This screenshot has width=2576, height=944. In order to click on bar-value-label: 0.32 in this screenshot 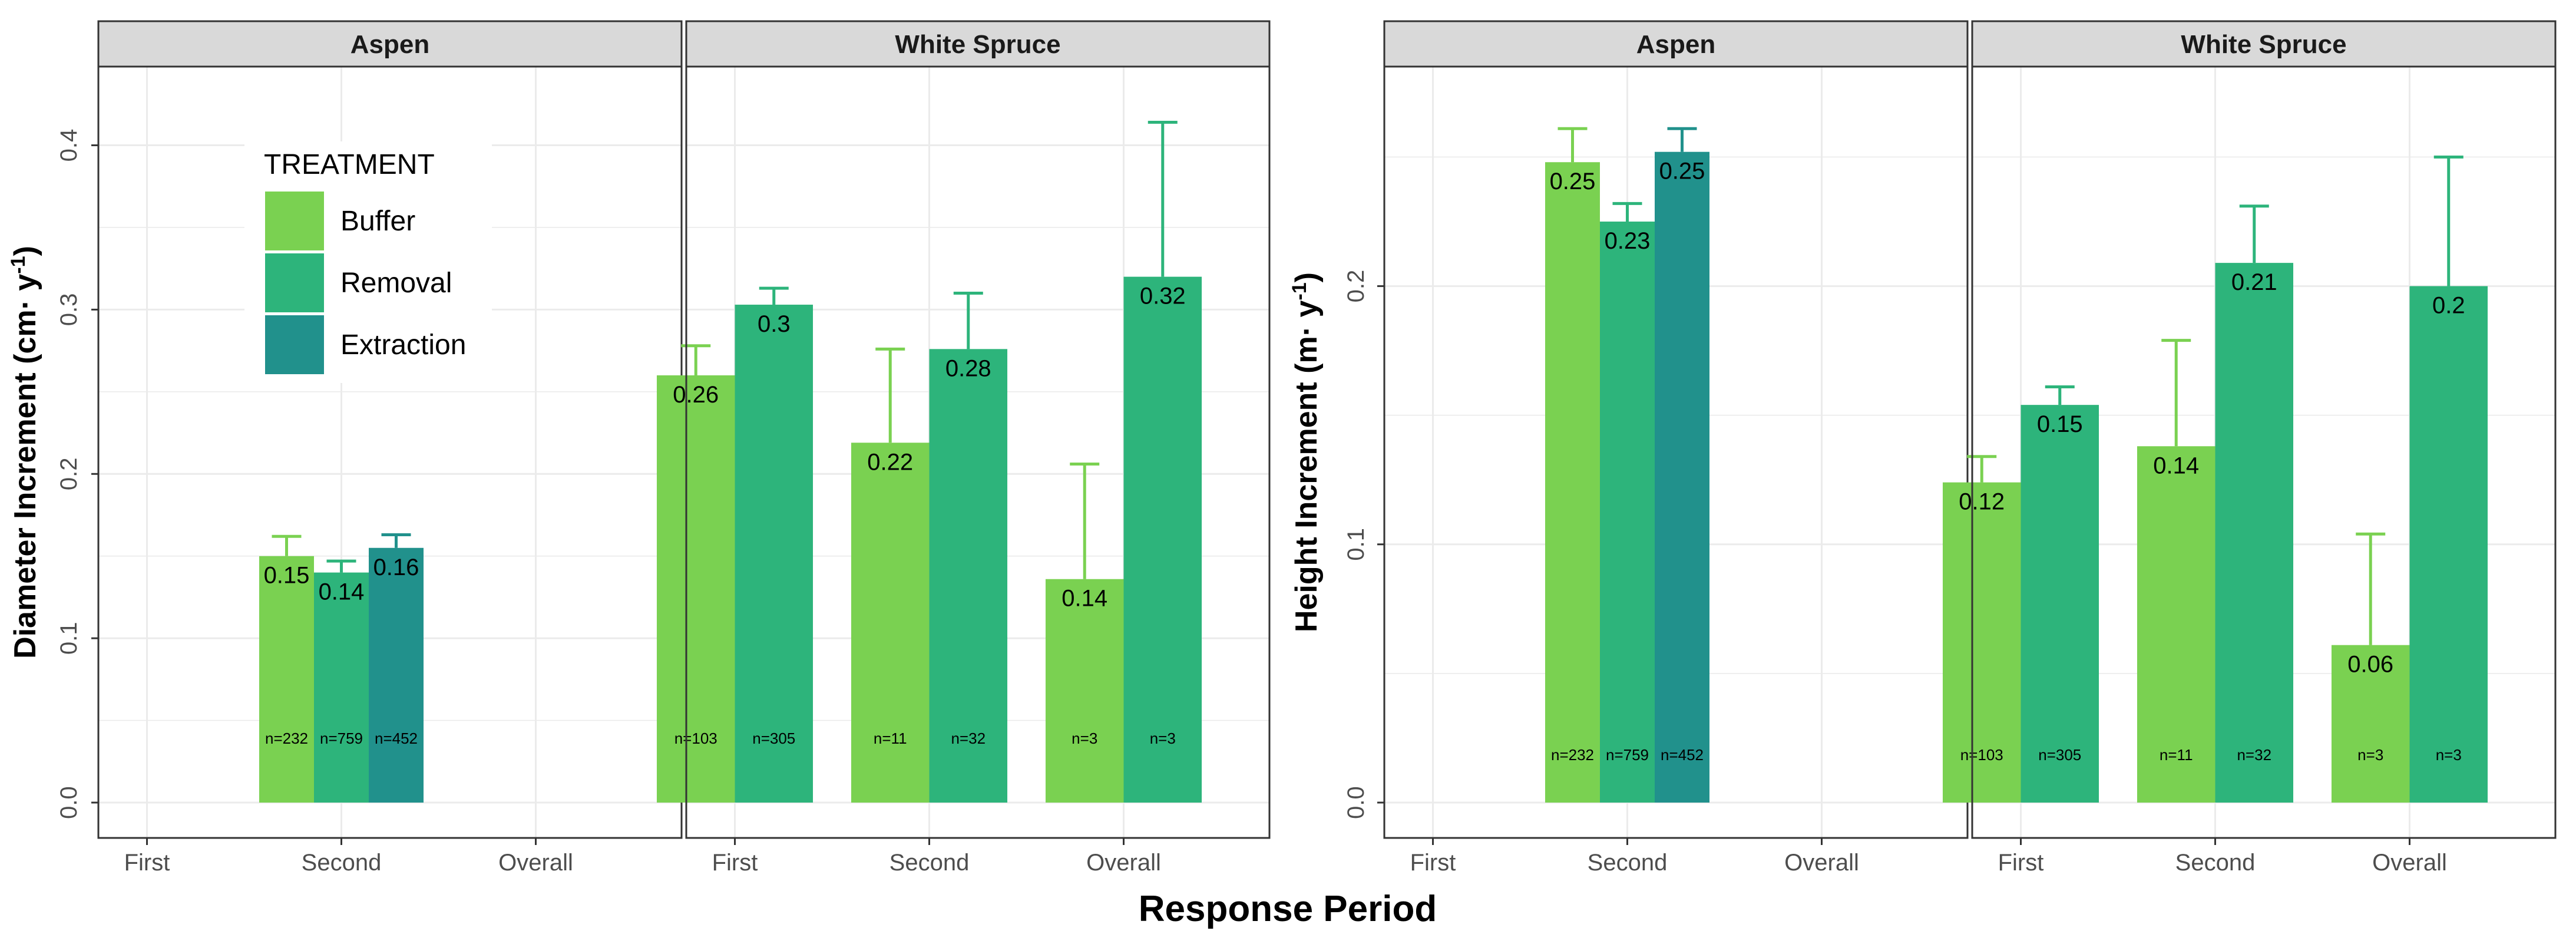, I will do `click(1163, 296)`.